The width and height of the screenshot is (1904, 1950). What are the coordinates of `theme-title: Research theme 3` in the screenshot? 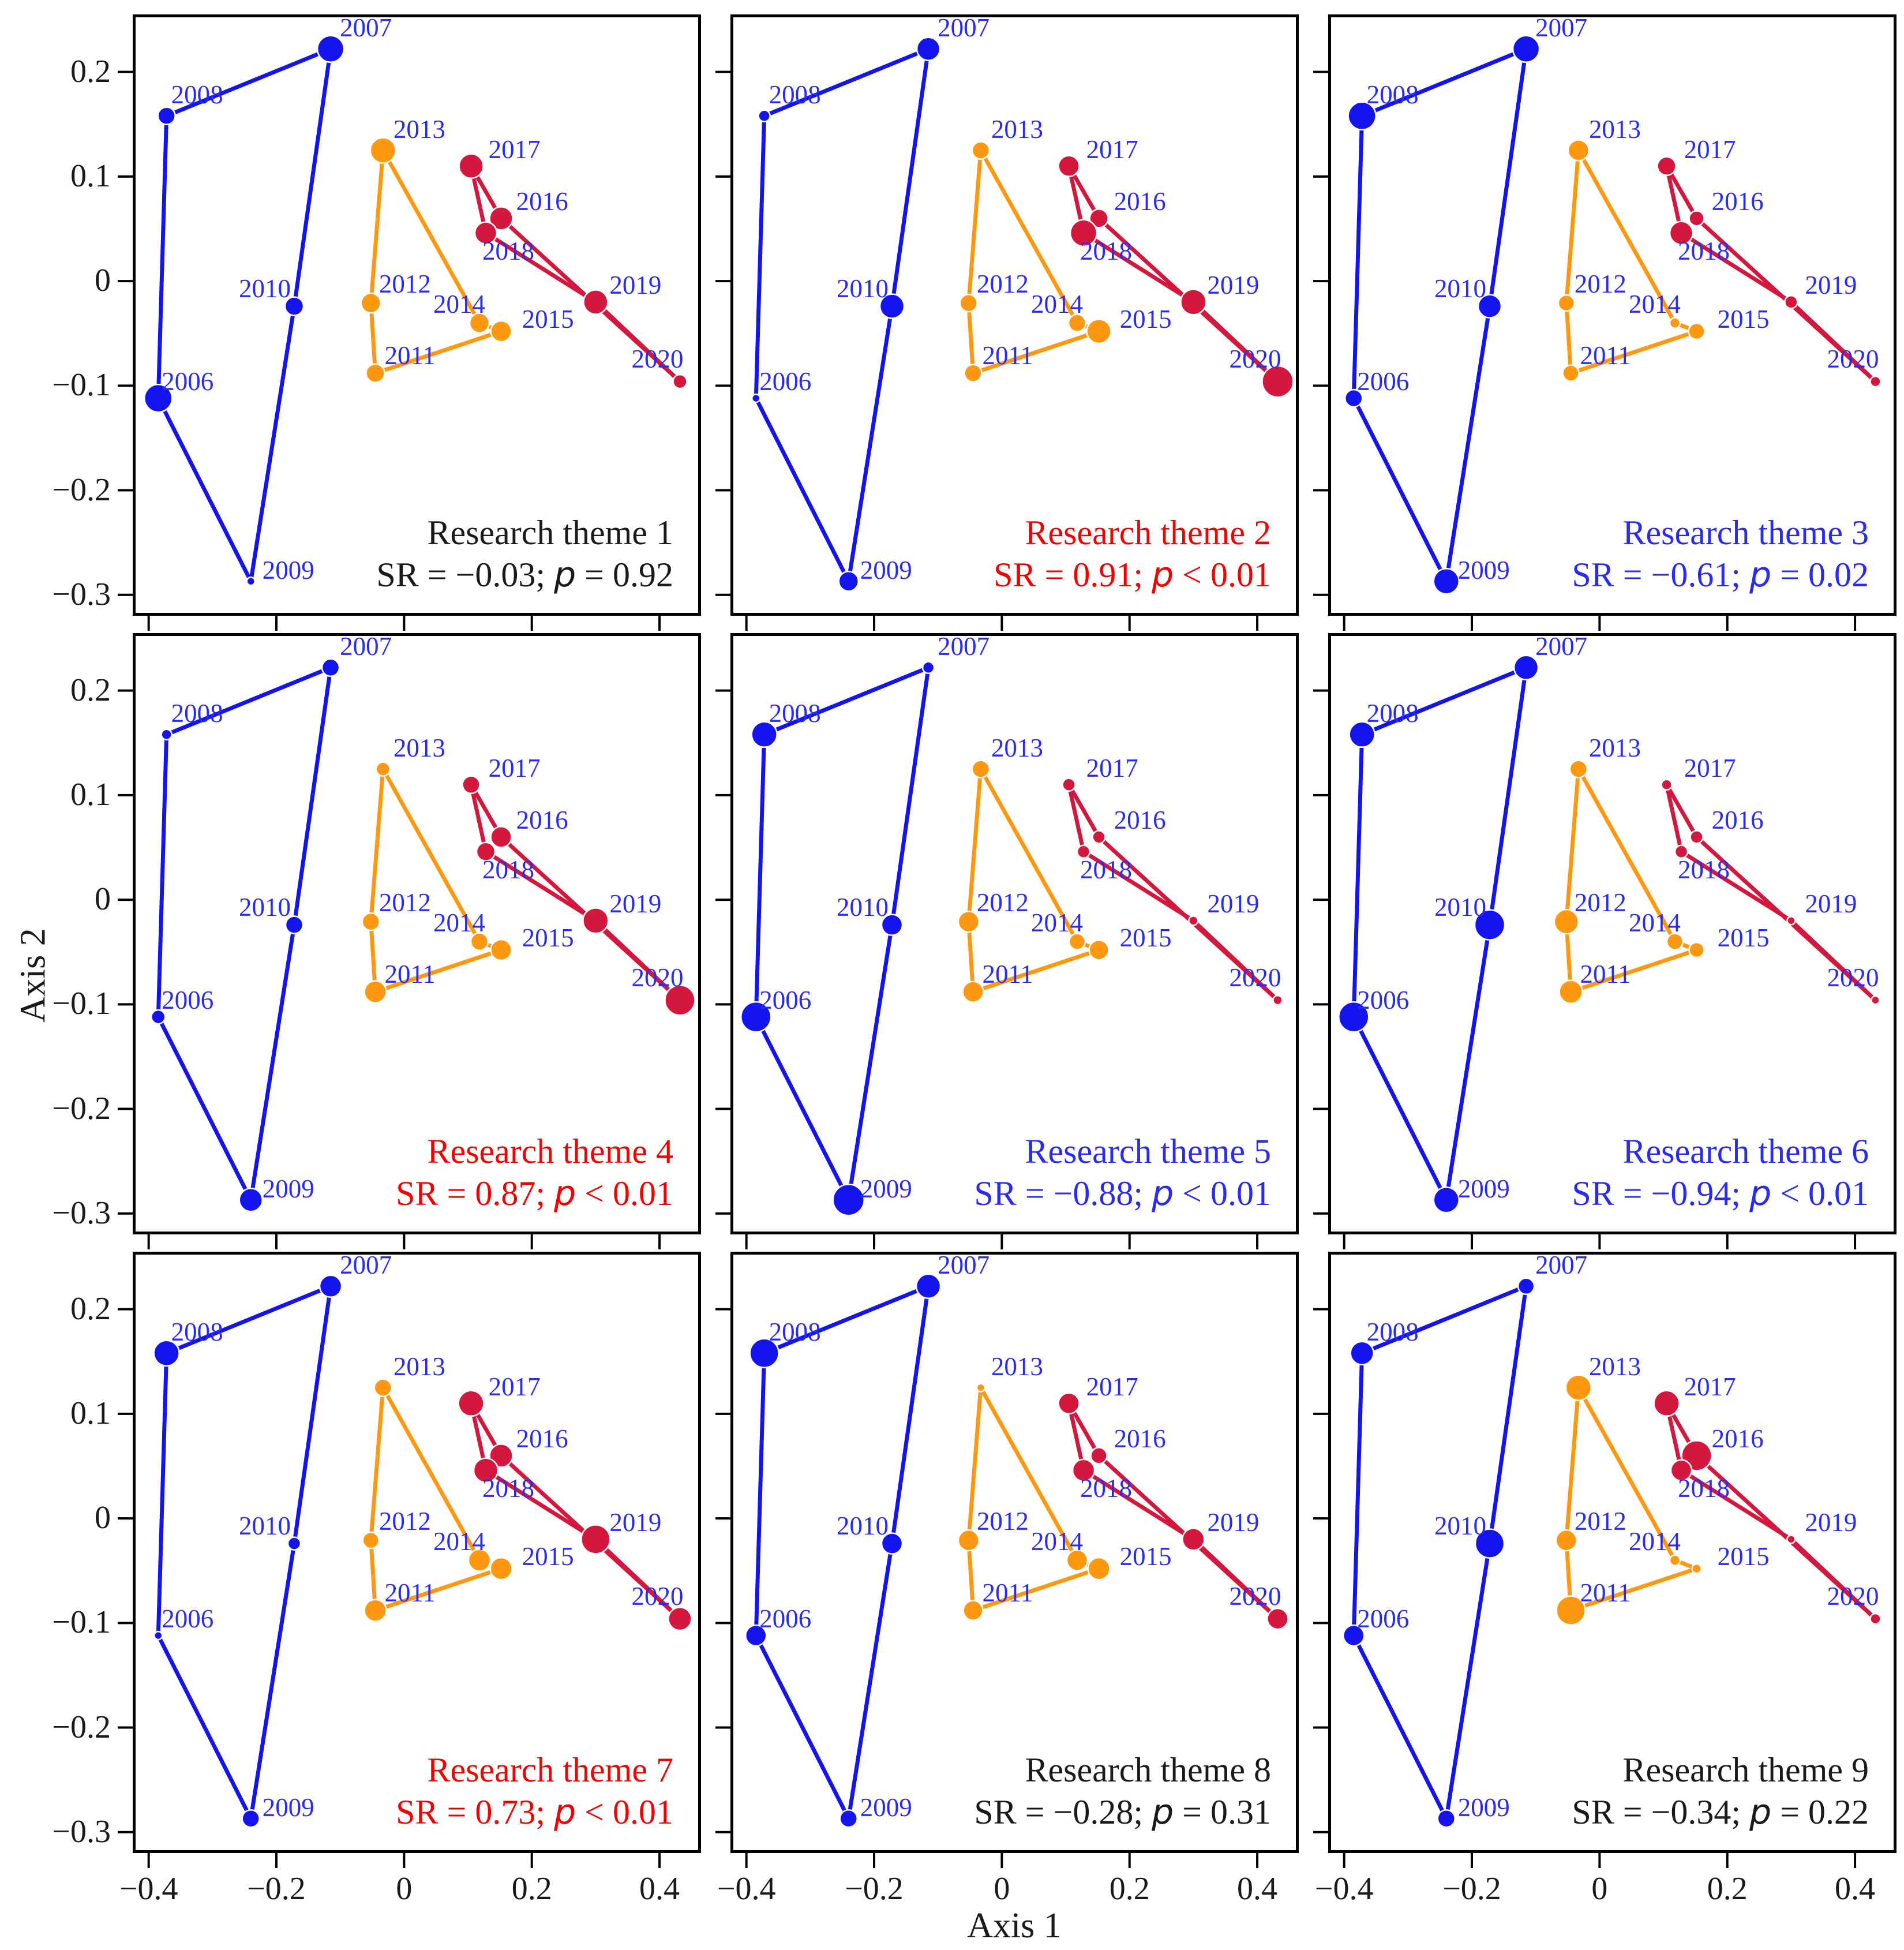 It's located at (1745, 533).